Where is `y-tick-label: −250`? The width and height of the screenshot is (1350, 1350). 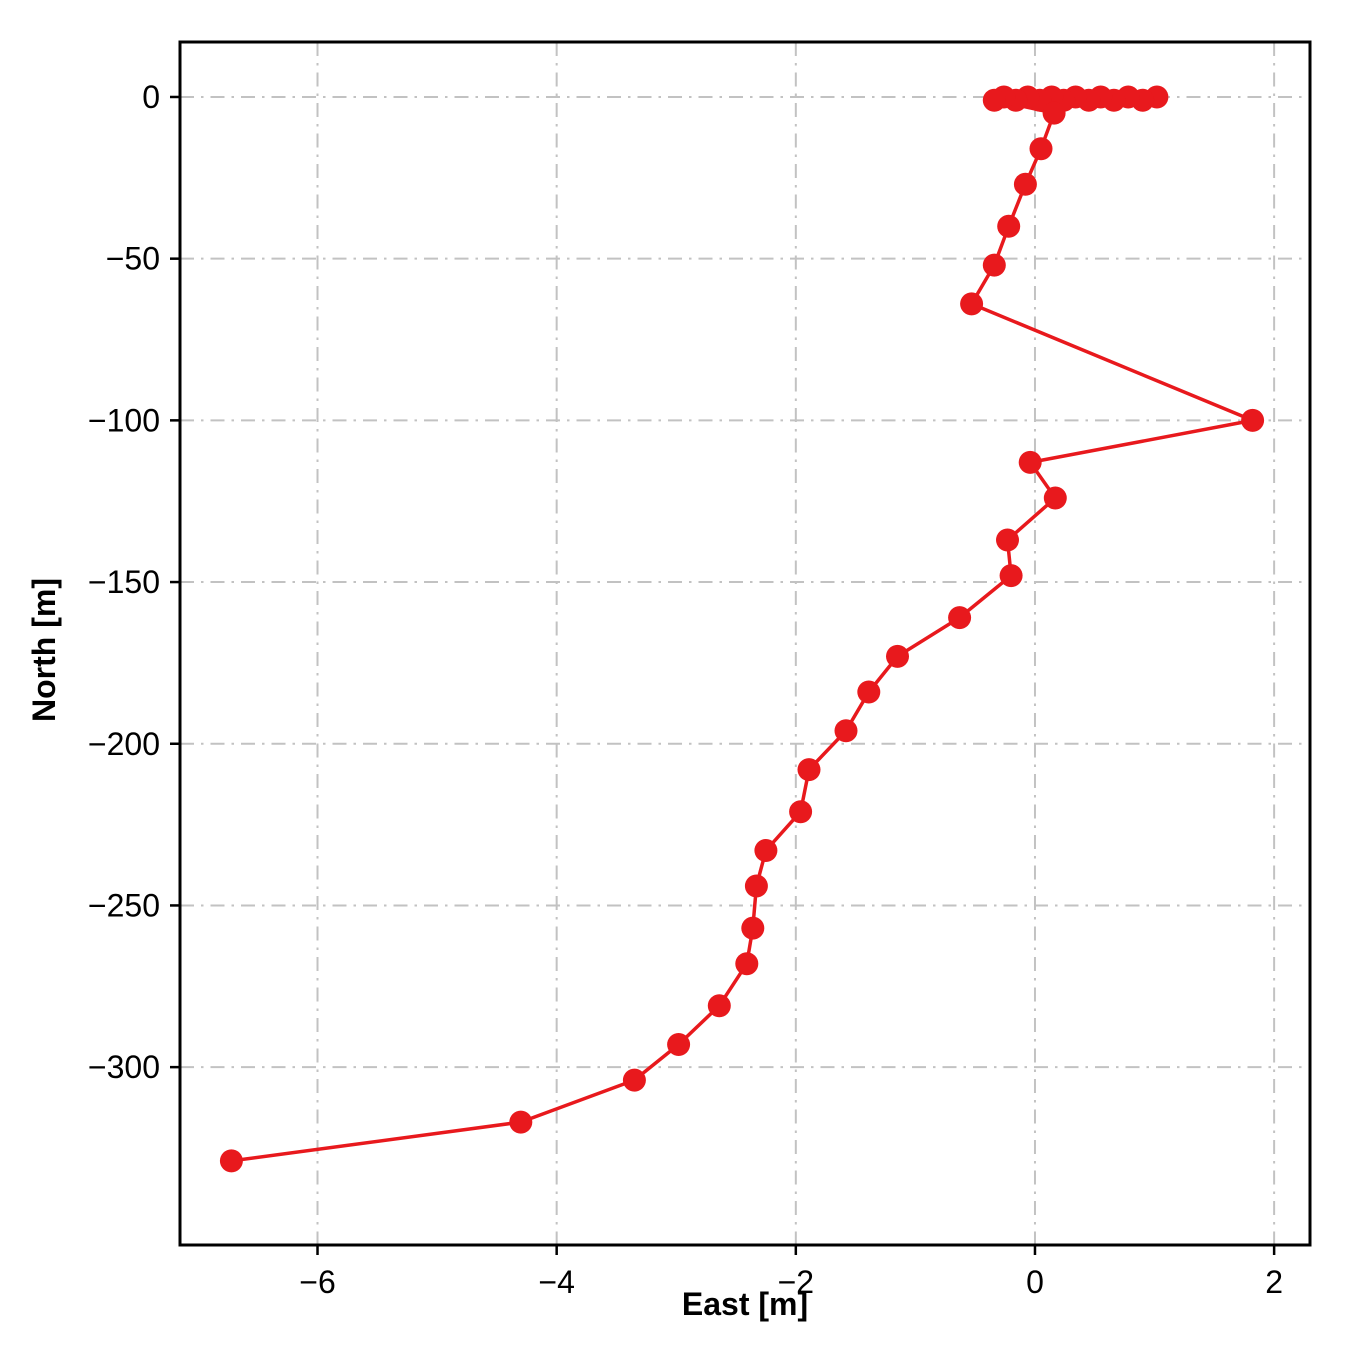 y-tick-label: −250 is located at coordinates (124, 905).